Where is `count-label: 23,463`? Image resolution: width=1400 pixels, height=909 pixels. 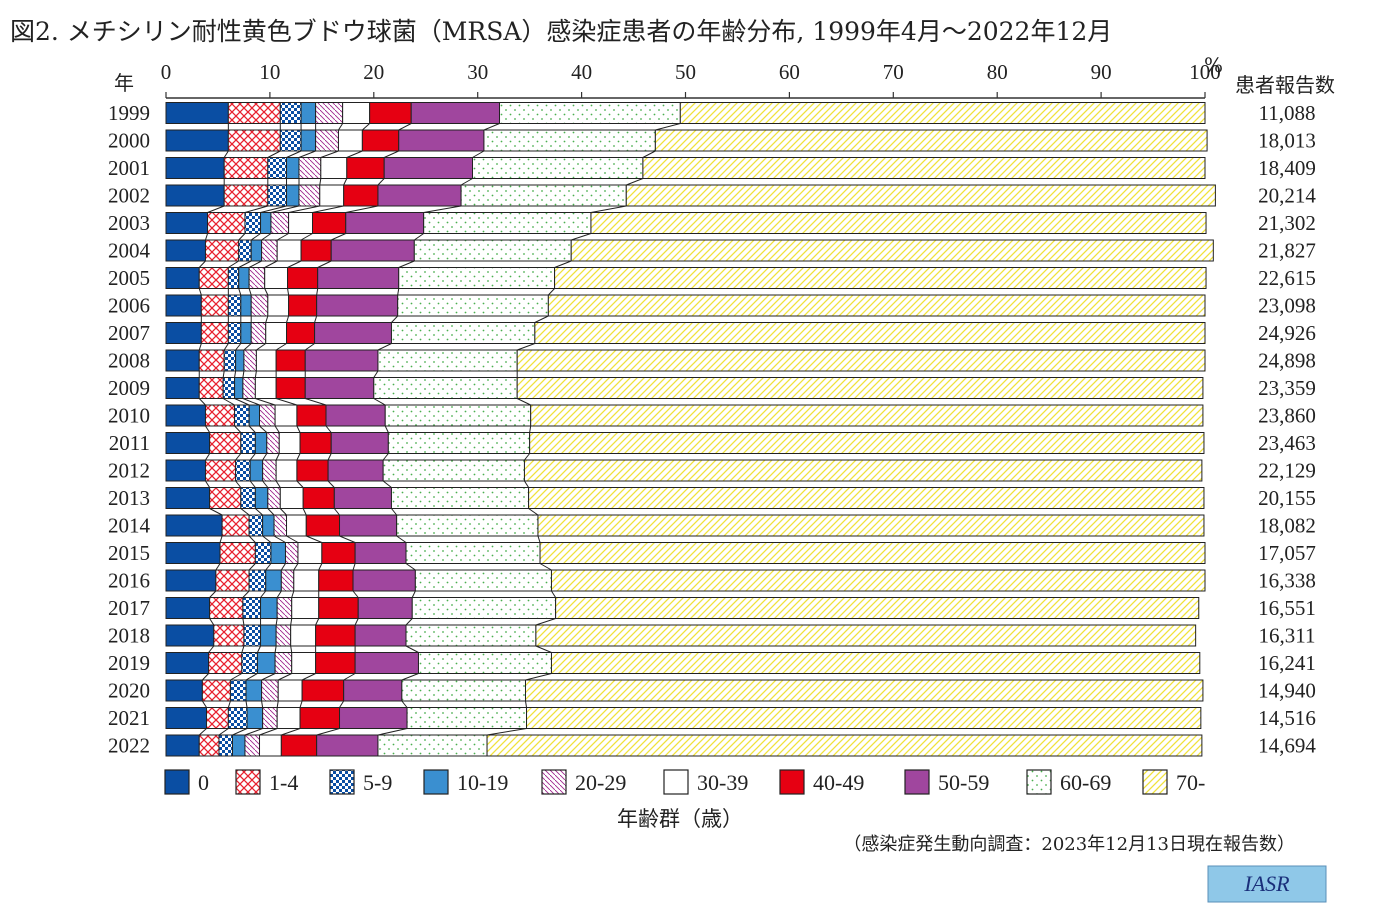 count-label: 23,463 is located at coordinates (1287, 443).